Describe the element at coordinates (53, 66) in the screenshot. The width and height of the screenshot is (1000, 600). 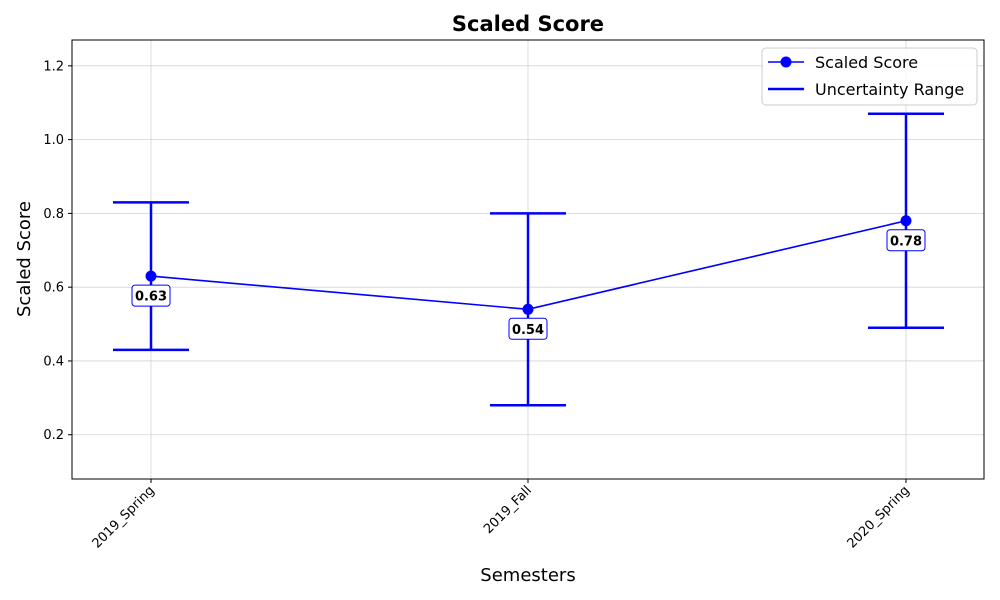
I see `y-tick-label: 1.2` at that location.